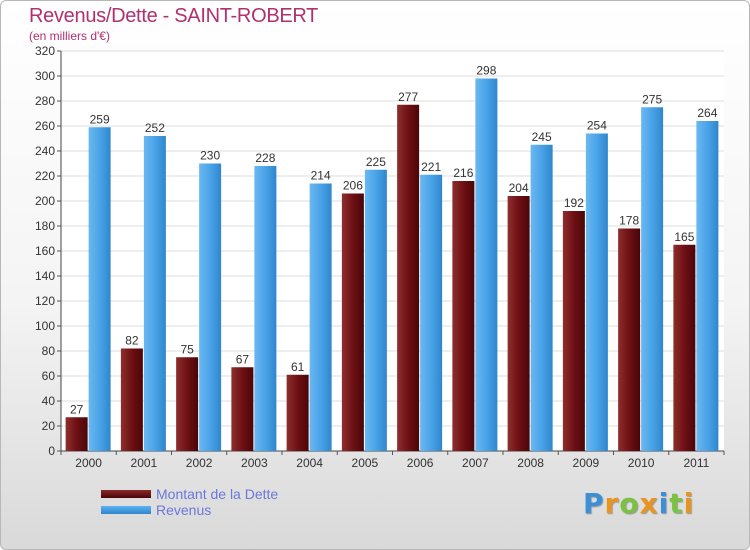  I want to click on legend-swatch-revenus, so click(126, 510).